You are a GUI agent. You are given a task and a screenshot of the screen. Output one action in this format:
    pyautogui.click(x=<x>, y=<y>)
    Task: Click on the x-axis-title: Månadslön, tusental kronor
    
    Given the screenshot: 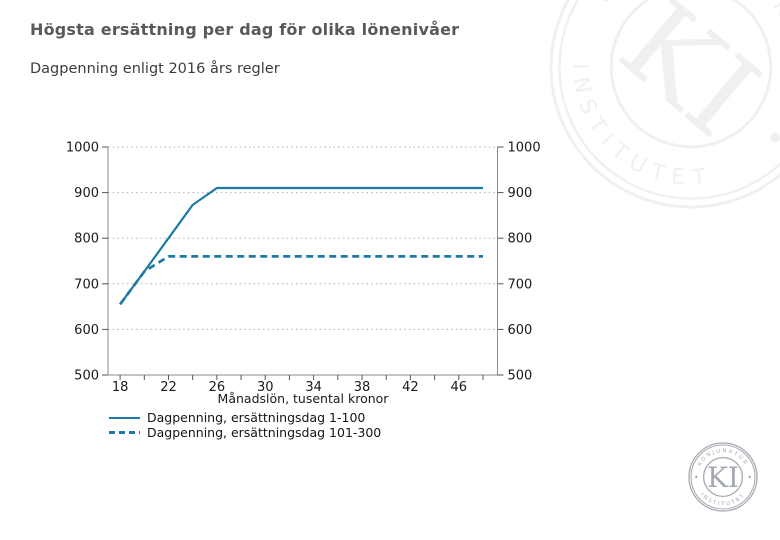 What is the action you would take?
    pyautogui.click(x=303, y=398)
    